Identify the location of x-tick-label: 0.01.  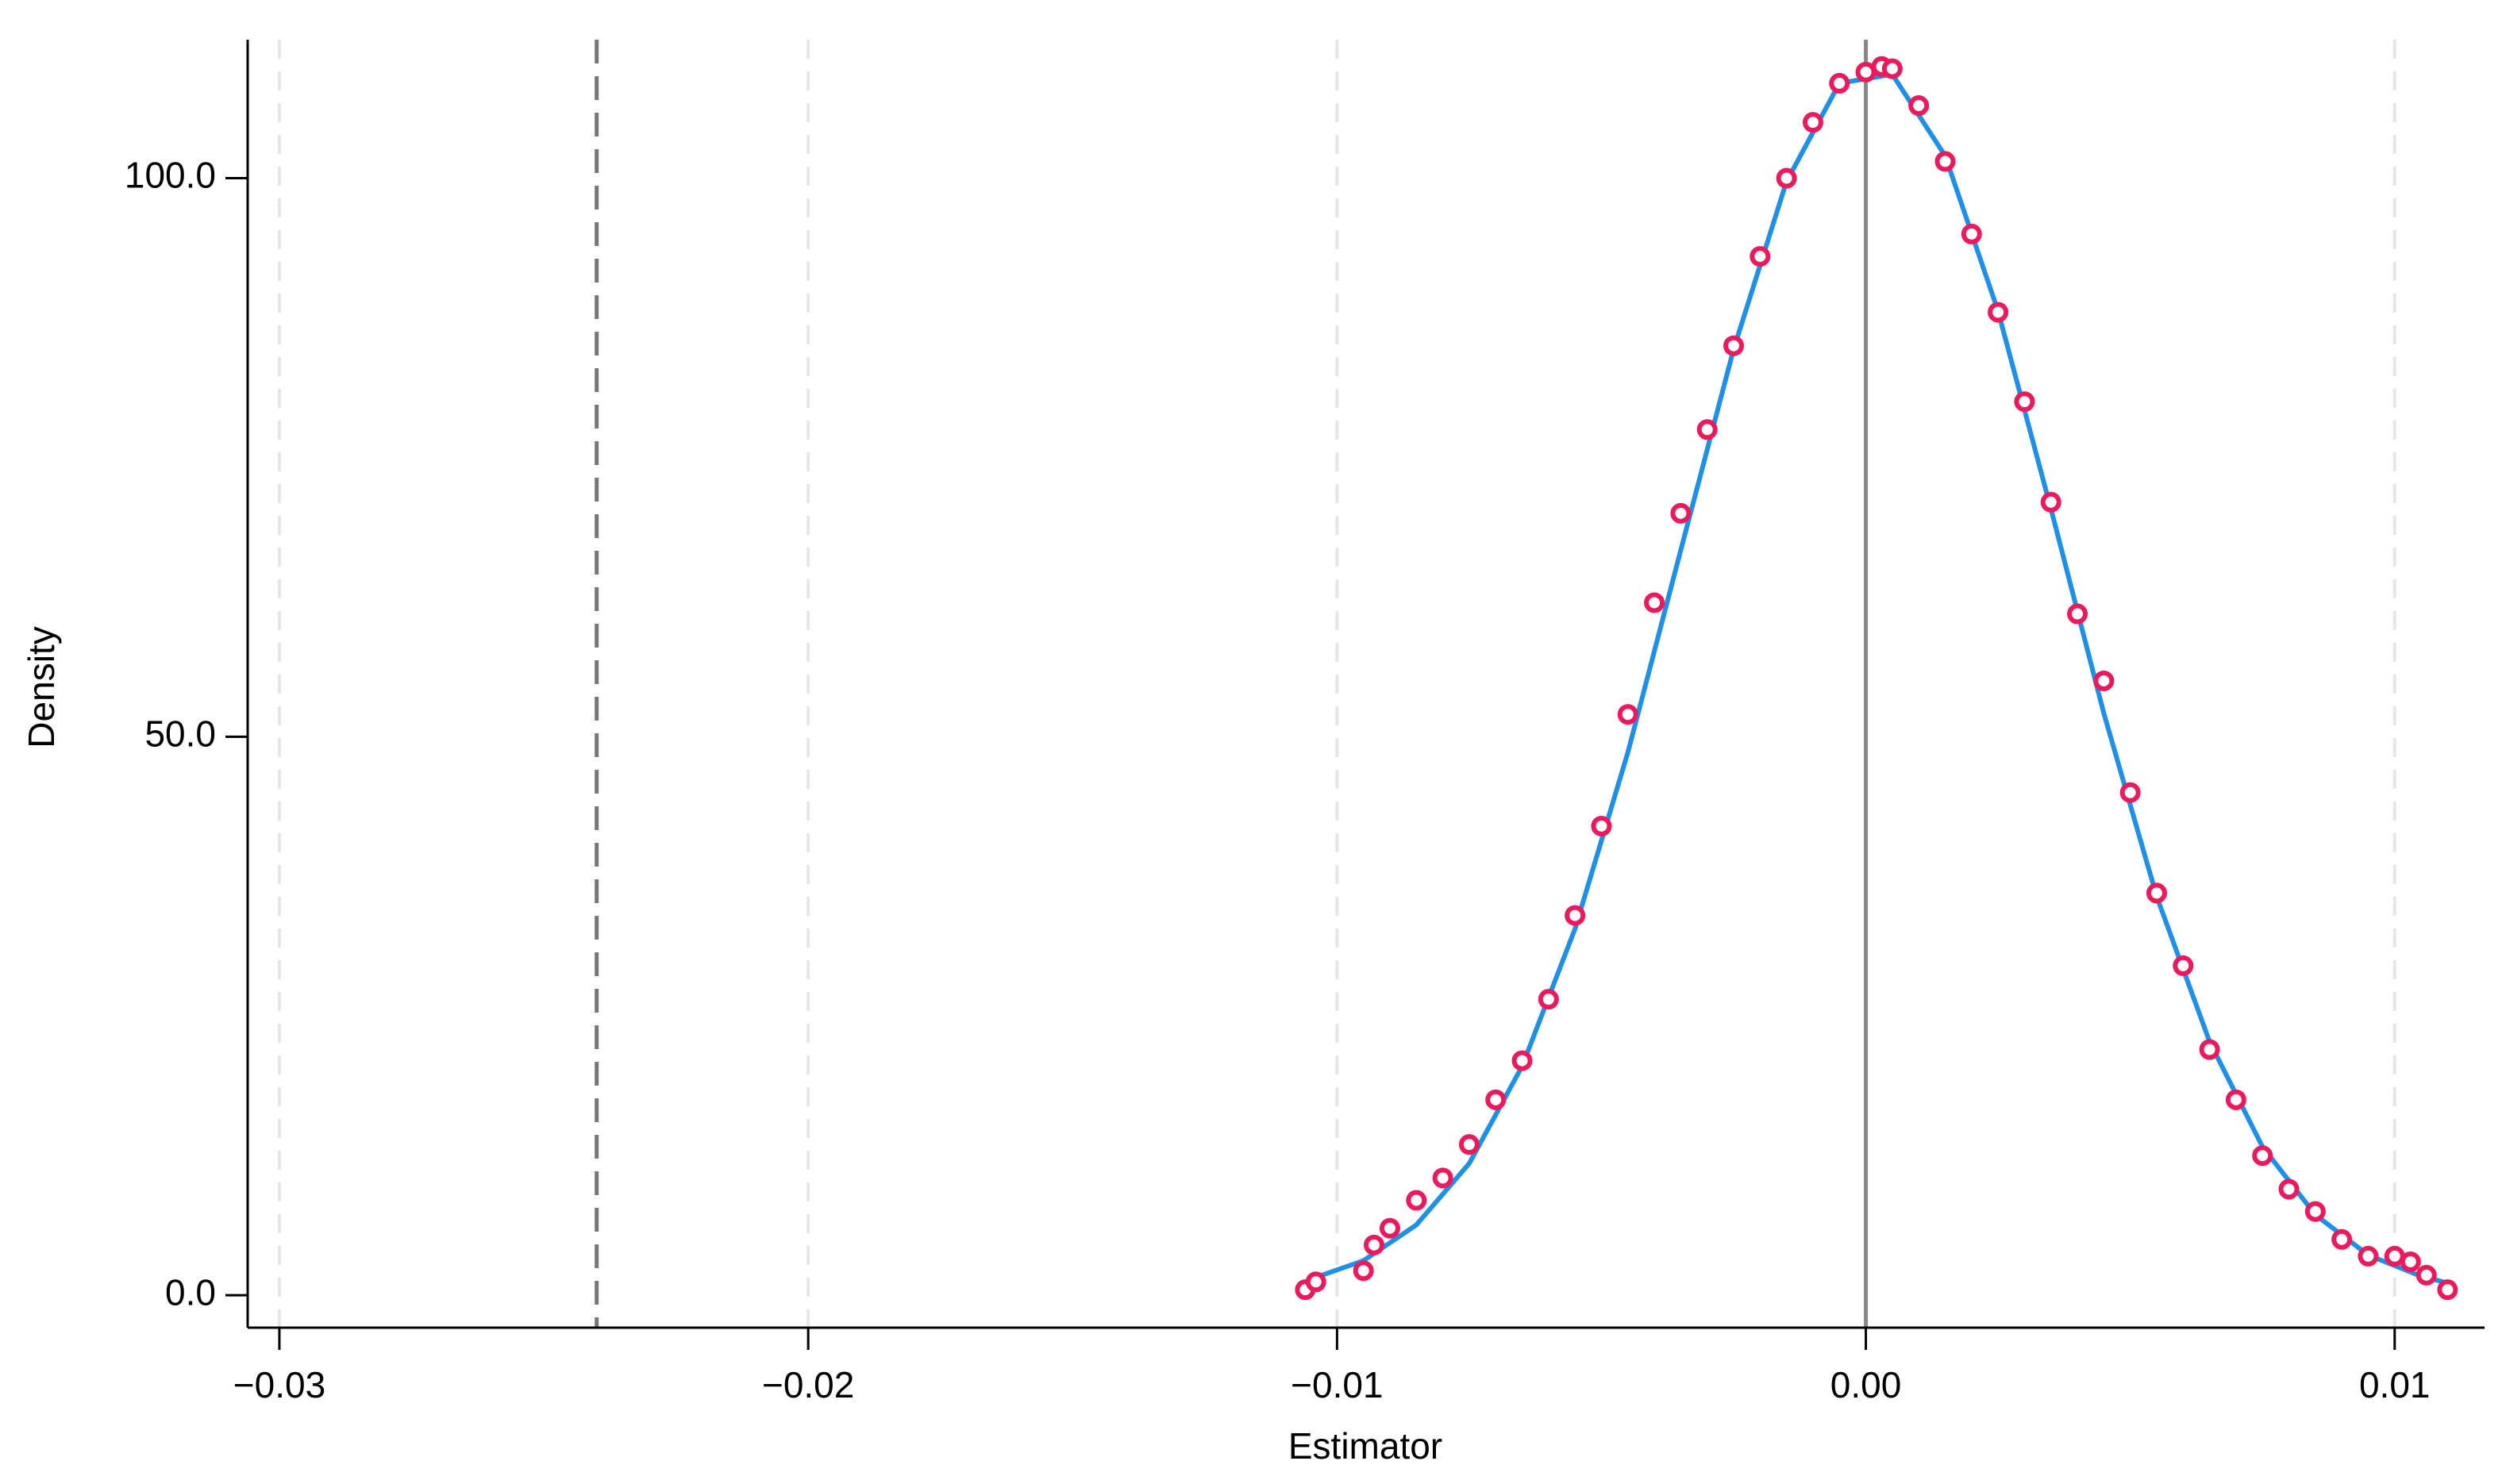
(2395, 1384).